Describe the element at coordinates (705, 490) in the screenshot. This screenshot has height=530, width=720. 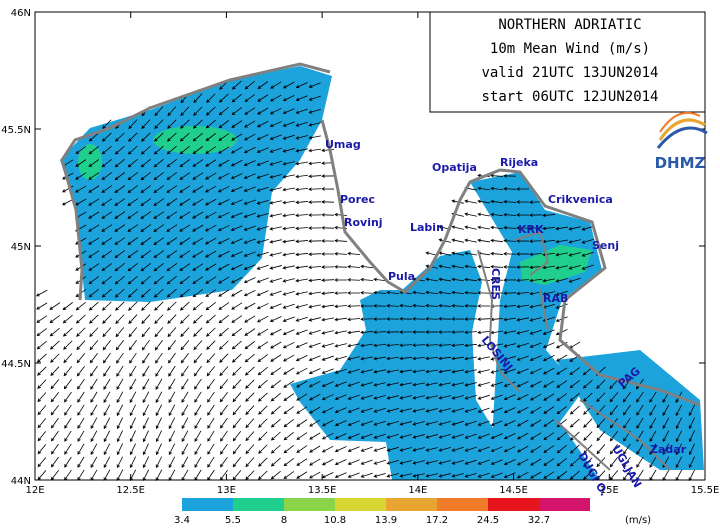
I see `x-tick-label: 15.5E` at that location.